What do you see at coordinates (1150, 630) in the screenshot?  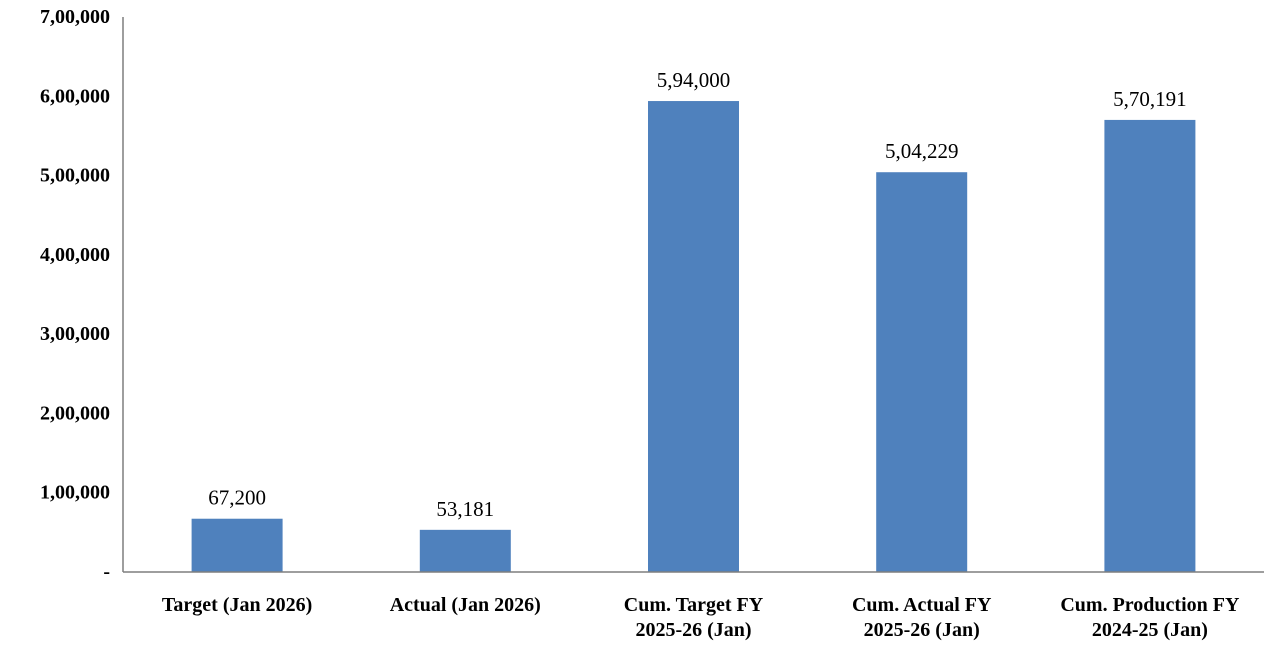 I see `x-tick-label: 2024-25 (Jan)` at bounding box center [1150, 630].